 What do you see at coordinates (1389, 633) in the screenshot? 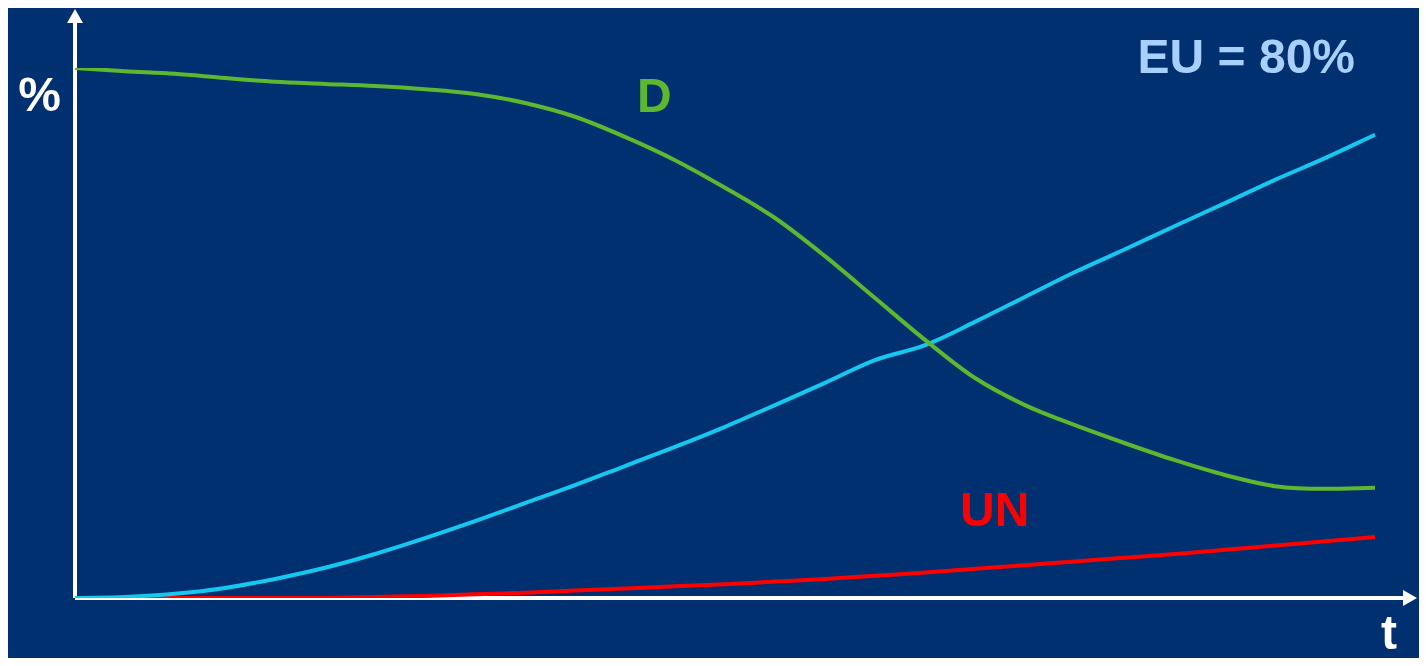
I see `x-axis-title: t` at bounding box center [1389, 633].